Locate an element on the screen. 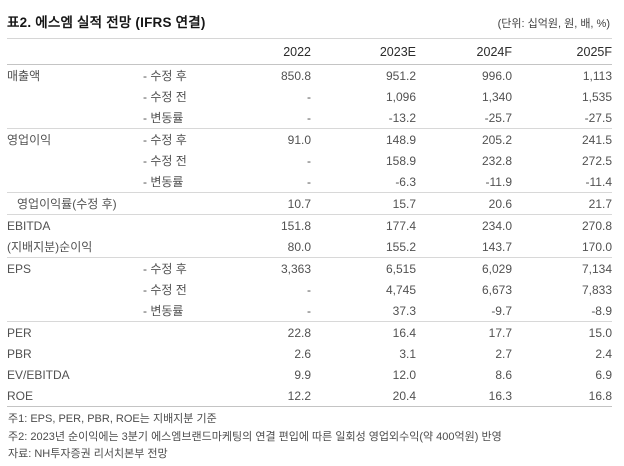 This screenshot has width=624, height=466. table-row: - 변동률 - 37.3 -9.7 -8.9 is located at coordinates (309, 311).